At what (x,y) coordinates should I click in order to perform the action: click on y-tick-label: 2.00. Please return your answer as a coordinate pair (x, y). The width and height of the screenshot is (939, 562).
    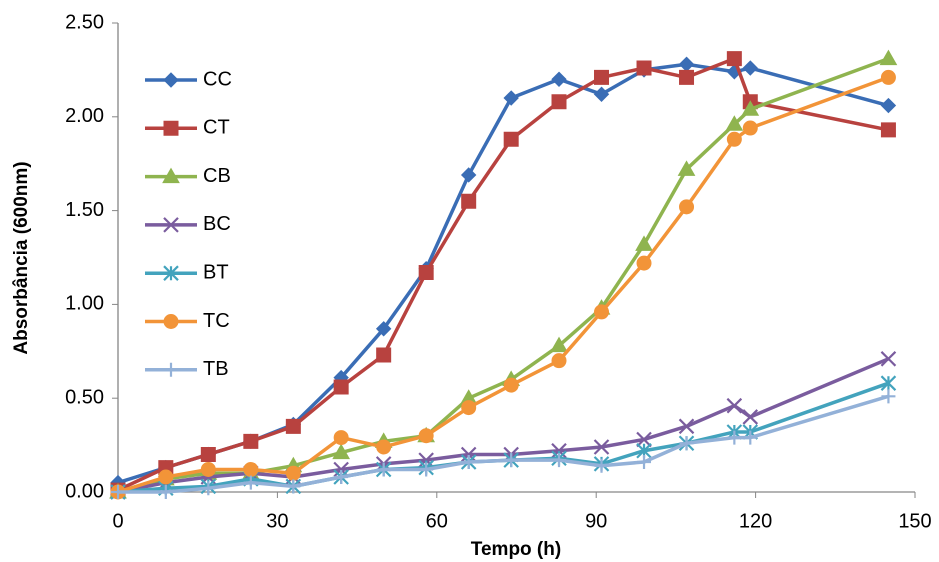
    Looking at the image, I should click on (84, 116).